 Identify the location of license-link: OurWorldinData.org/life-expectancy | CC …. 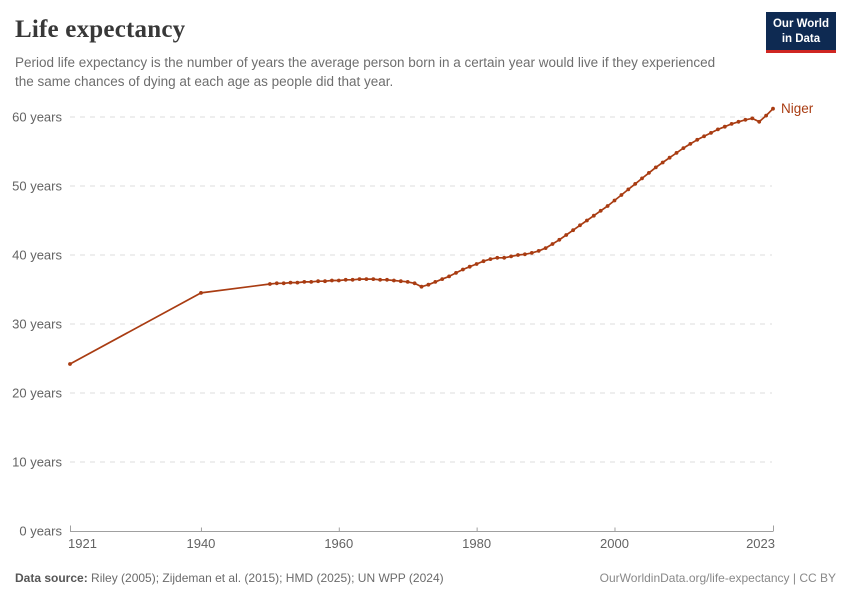
(717, 578).